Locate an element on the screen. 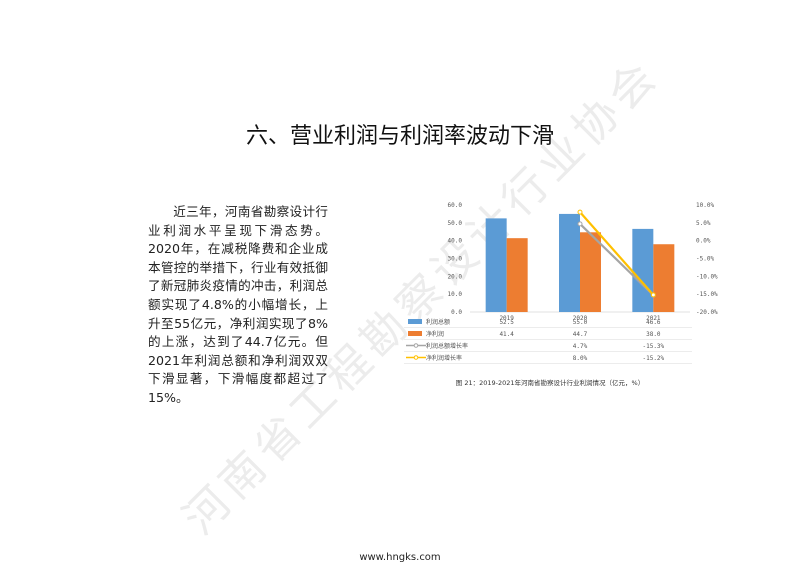 Image resolution: width=800 pixels, height=565 pixels. footer-url: www.hngks.com is located at coordinates (400, 557).